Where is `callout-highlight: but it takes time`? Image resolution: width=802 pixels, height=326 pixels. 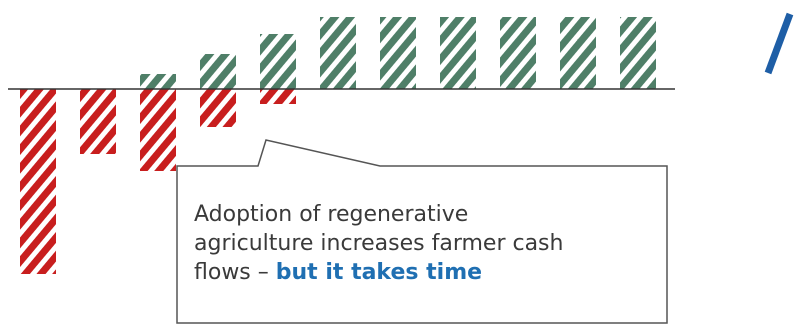
callout-highlight: but it takes time is located at coordinates (379, 272).